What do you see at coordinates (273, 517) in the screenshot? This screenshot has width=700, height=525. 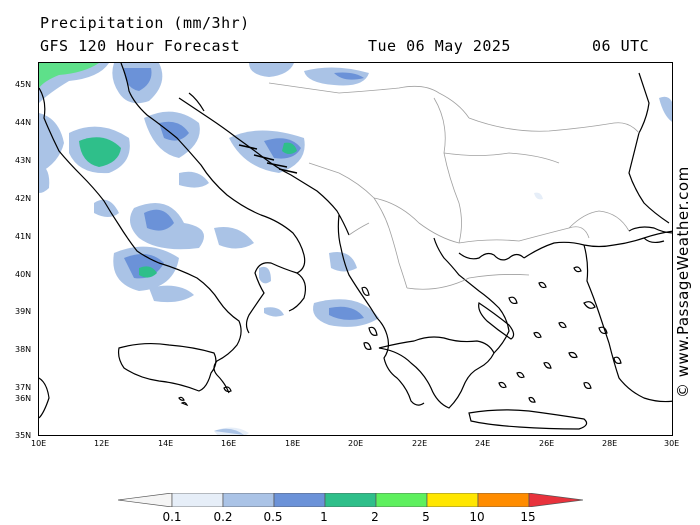 I see `legend-tick: 0.5` at bounding box center [273, 517].